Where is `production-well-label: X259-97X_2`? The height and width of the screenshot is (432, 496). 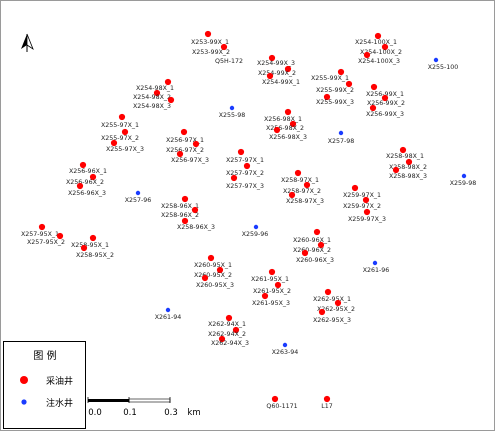
production-well-label: X259-97X_2 is located at coordinates (362, 206).